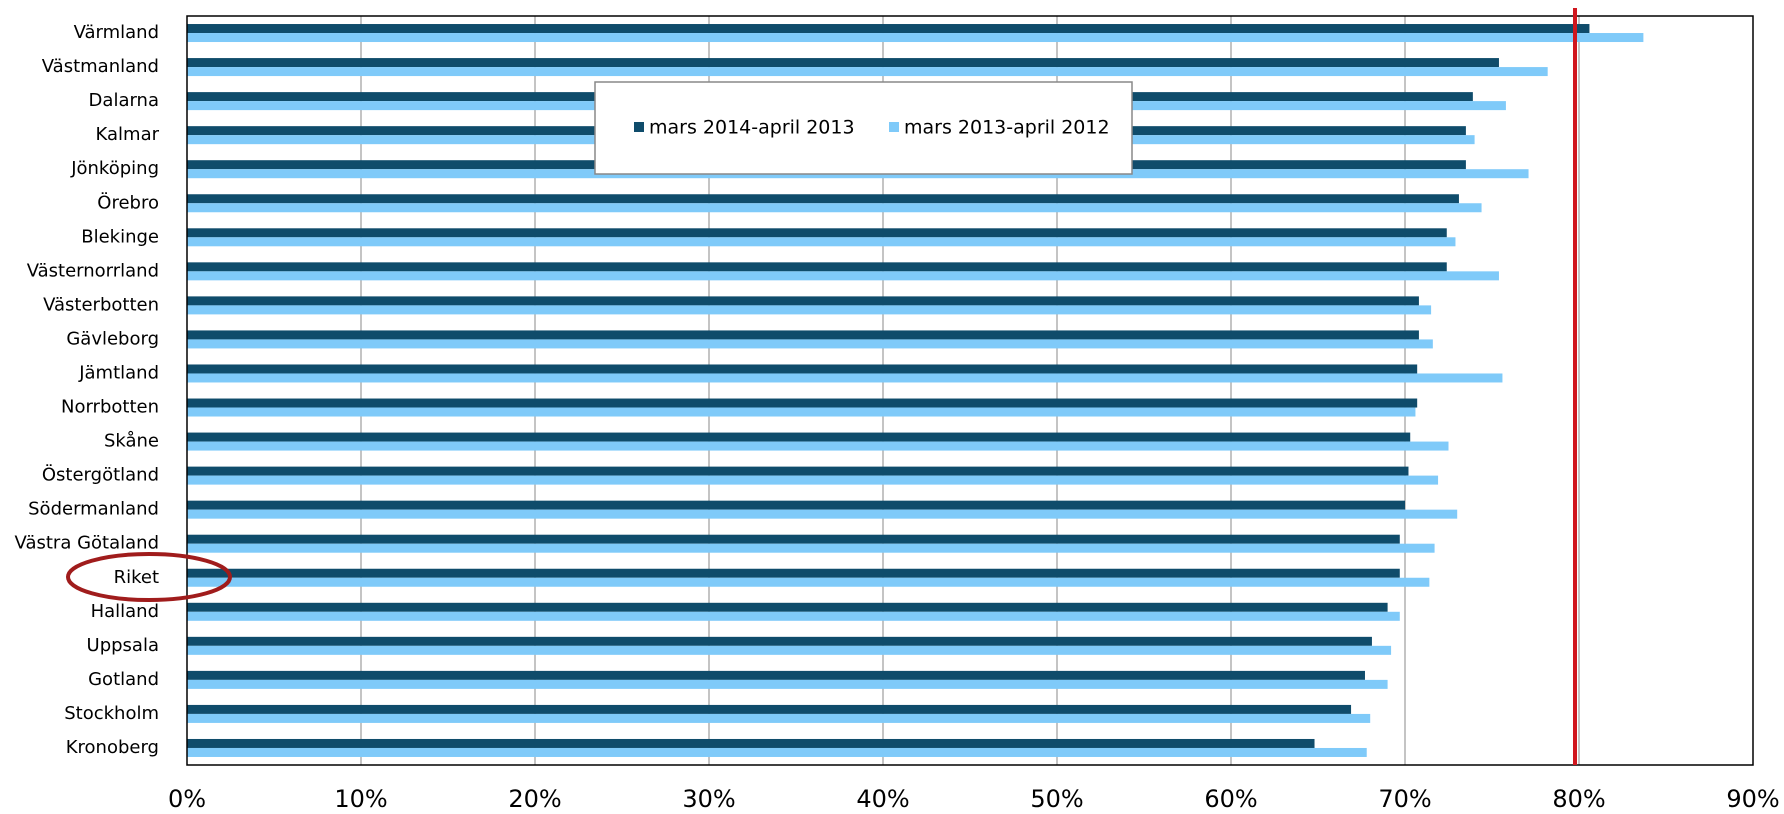  Describe the element at coordinates (118, 372) in the screenshot. I see `y-tick-label: Jämtland` at that location.